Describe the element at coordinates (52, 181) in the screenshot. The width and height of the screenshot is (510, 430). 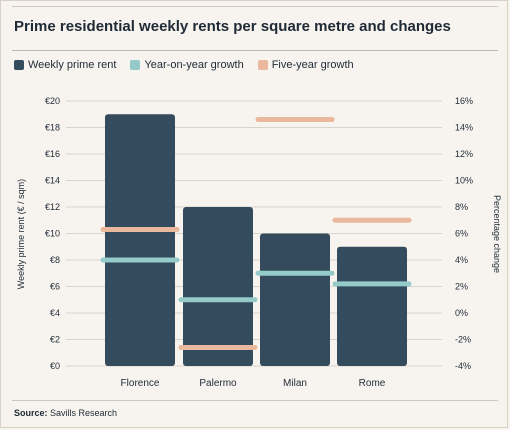
I see `y-tick-label: €14` at that location.